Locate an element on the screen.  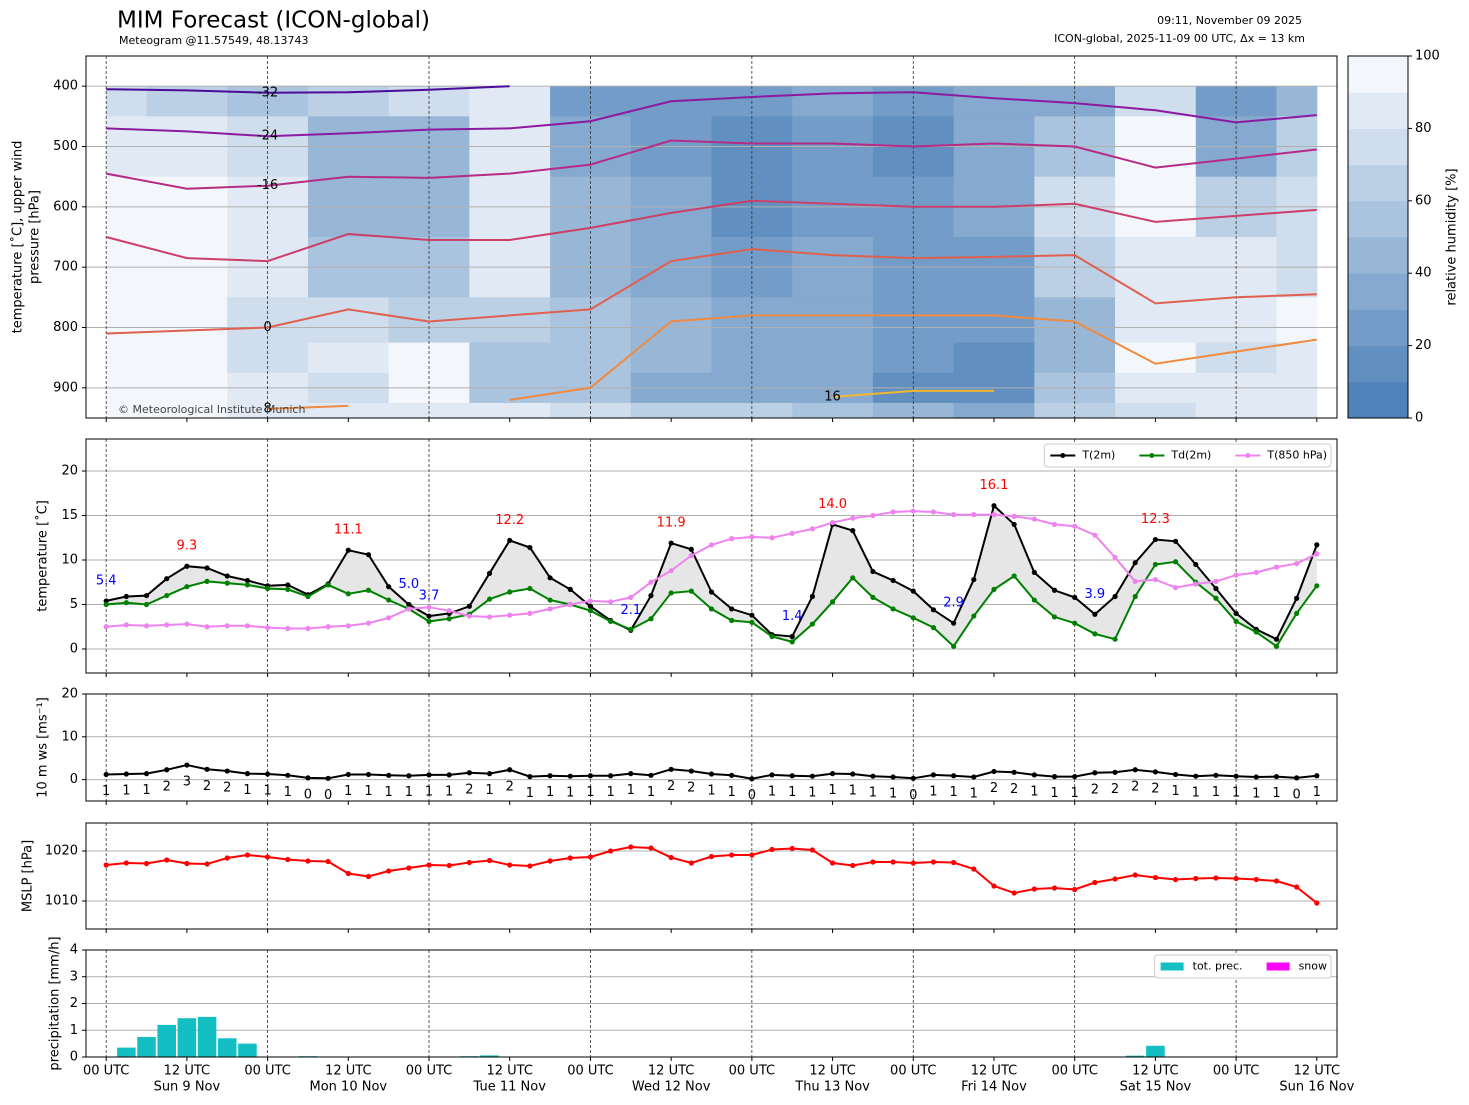
extreme-label: 5.4 is located at coordinates (106, 580).